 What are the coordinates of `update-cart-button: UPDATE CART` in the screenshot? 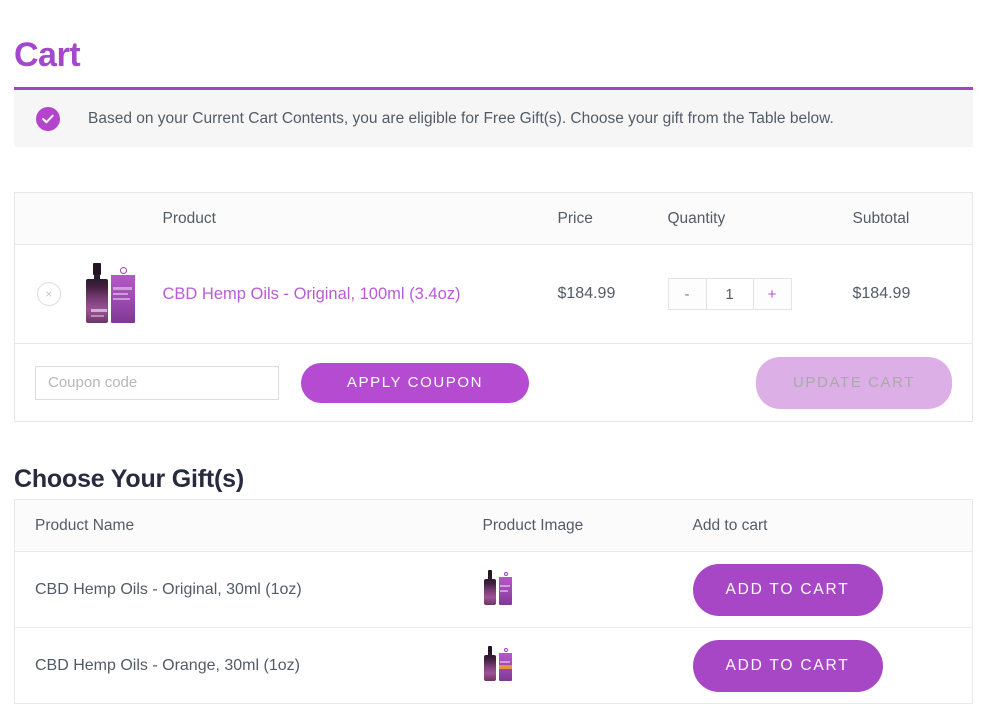 It's located at (854, 382).